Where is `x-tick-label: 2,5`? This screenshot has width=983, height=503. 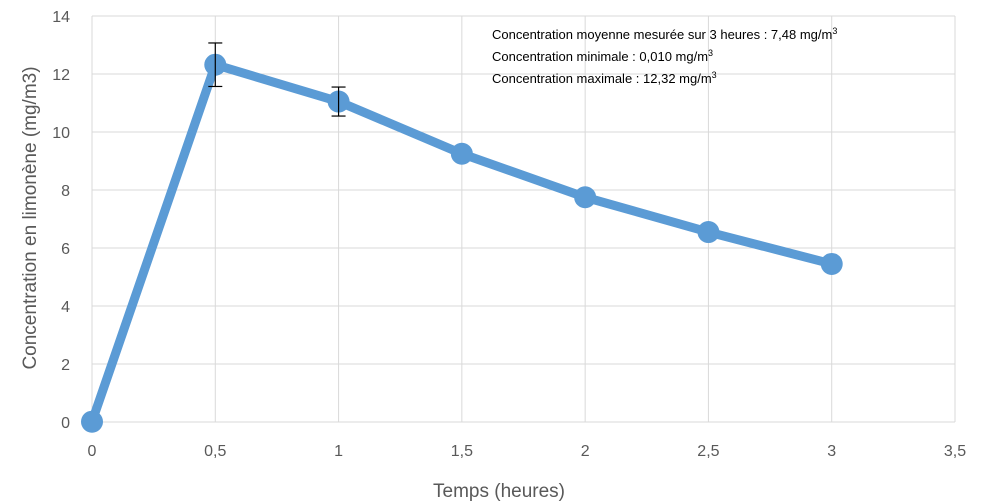 x-tick-label: 2,5 is located at coordinates (708, 451).